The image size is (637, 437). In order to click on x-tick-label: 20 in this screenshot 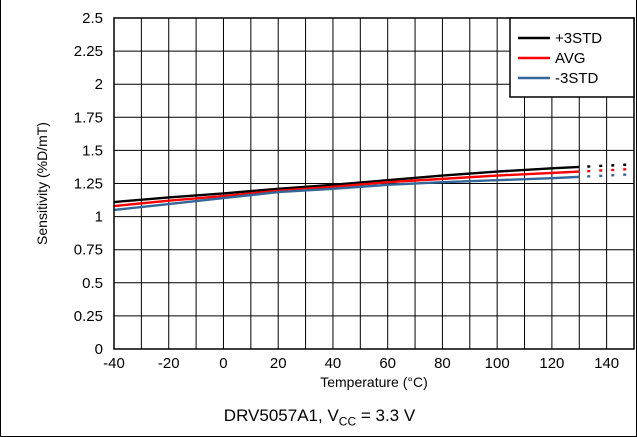, I will do `click(278, 363)`.